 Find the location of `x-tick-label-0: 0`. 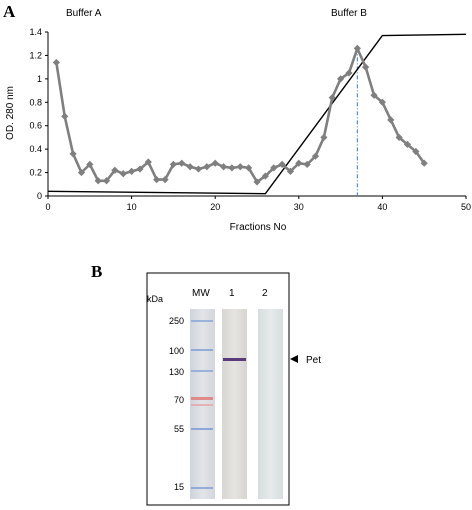

x-tick-label-0: 0 is located at coordinates (47, 207).